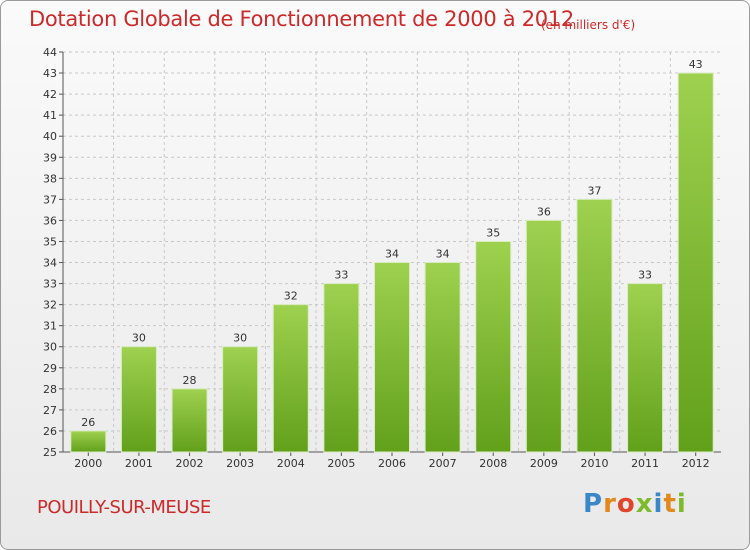 This screenshot has height=550, width=750. What do you see at coordinates (50, 431) in the screenshot?
I see `y-tick-label: 26` at bounding box center [50, 431].